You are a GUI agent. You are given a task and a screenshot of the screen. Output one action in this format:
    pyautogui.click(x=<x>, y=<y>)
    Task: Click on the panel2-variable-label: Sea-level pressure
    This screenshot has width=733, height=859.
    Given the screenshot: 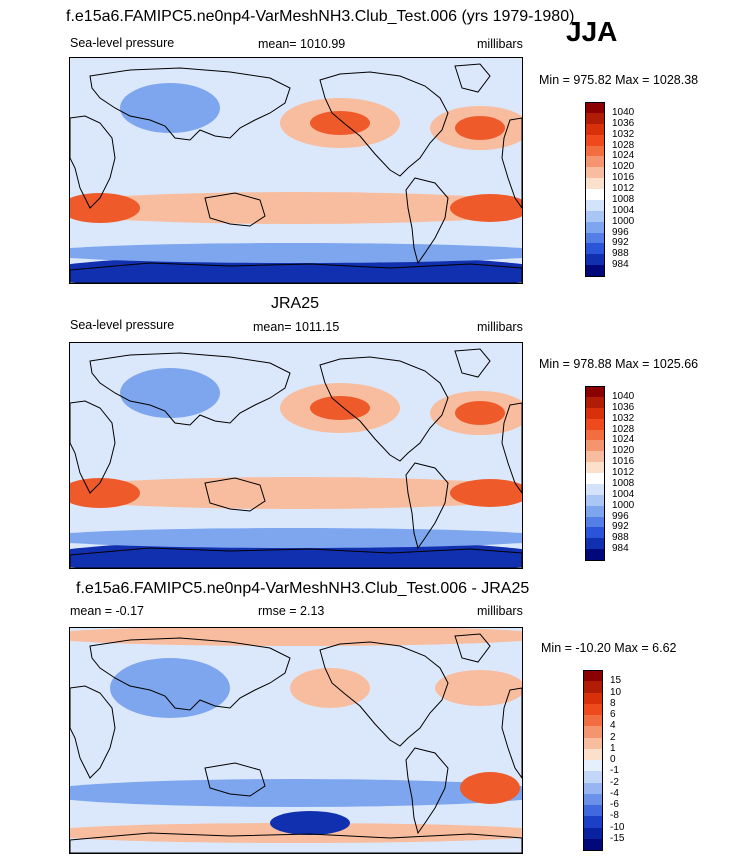 What is the action you would take?
    pyautogui.click(x=122, y=325)
    